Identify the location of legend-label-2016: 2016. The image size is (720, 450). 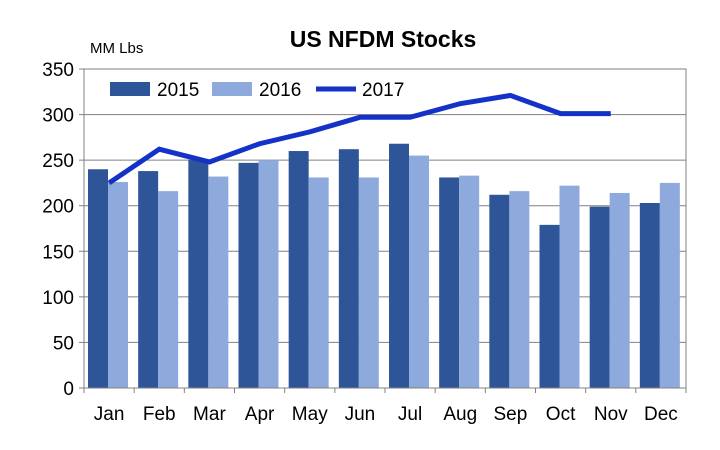
(280, 90).